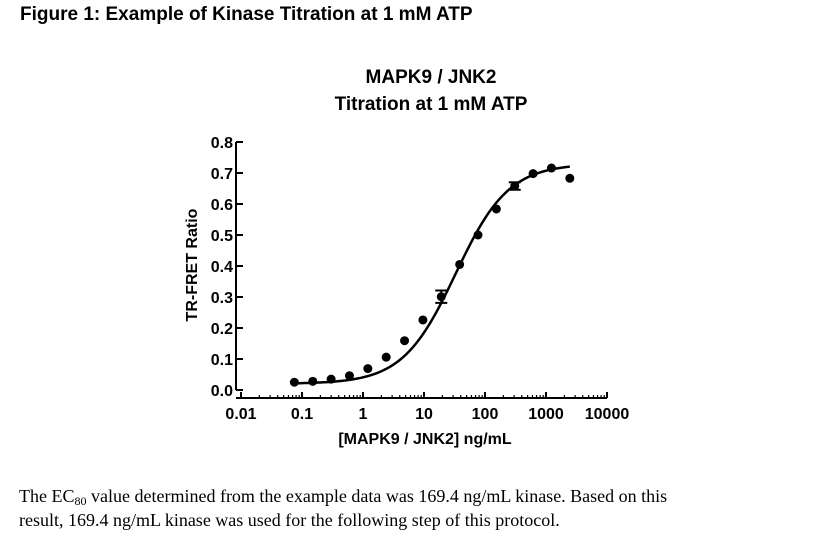 The height and width of the screenshot is (541, 839). What do you see at coordinates (222, 143) in the screenshot?
I see `y-tick-label: 0.8` at bounding box center [222, 143].